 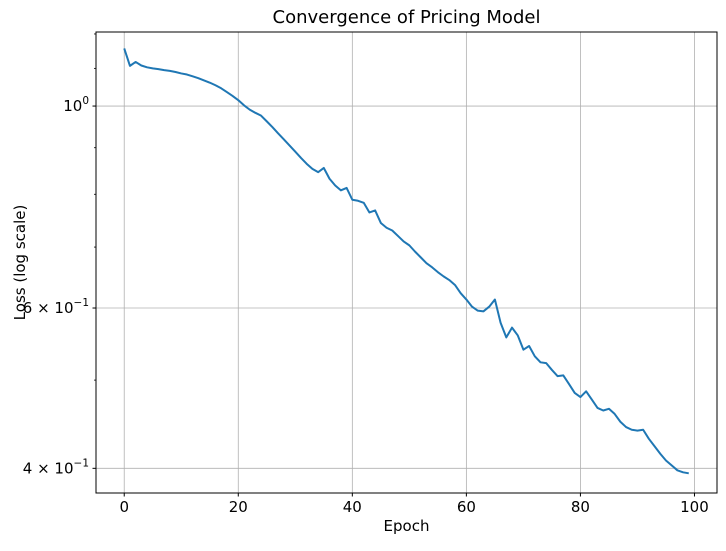 I want to click on y-axis-label: Loss (log scale), so click(x=20, y=263).